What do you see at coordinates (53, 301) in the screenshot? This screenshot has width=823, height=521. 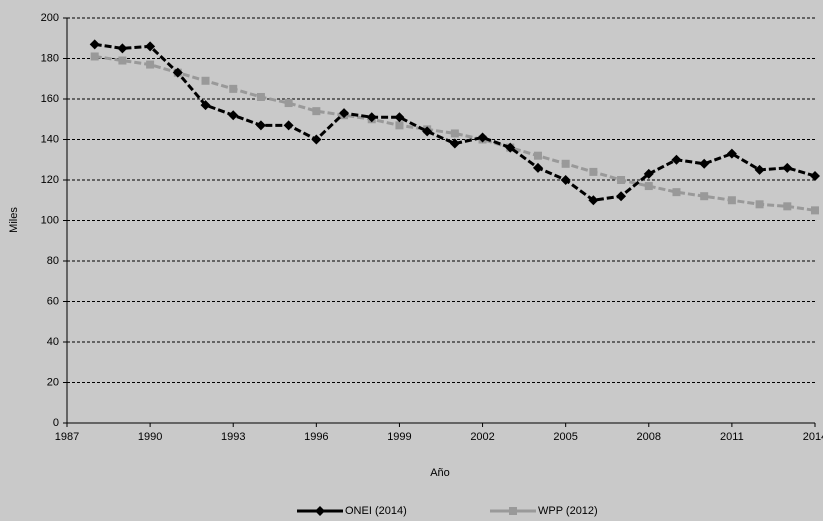 I see `y-tick-label: 60` at bounding box center [53, 301].